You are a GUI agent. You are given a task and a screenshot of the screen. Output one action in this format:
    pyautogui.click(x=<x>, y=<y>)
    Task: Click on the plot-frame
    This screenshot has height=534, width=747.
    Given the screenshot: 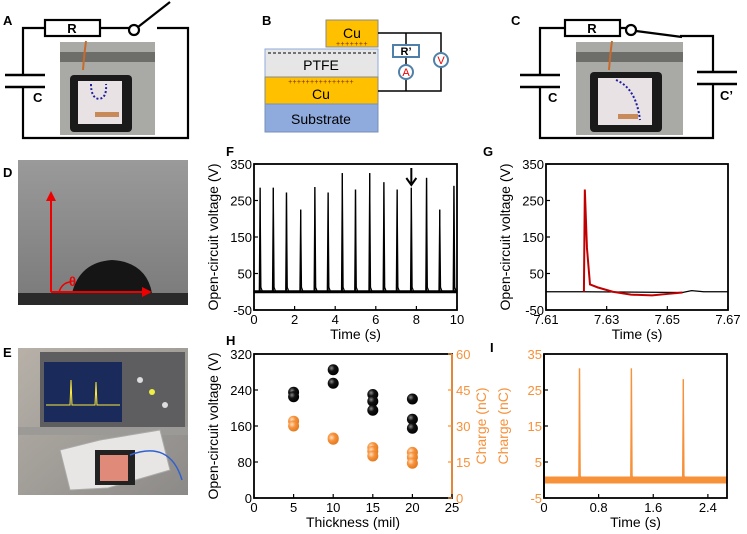 What is the action you would take?
    pyautogui.click(x=637, y=237)
    